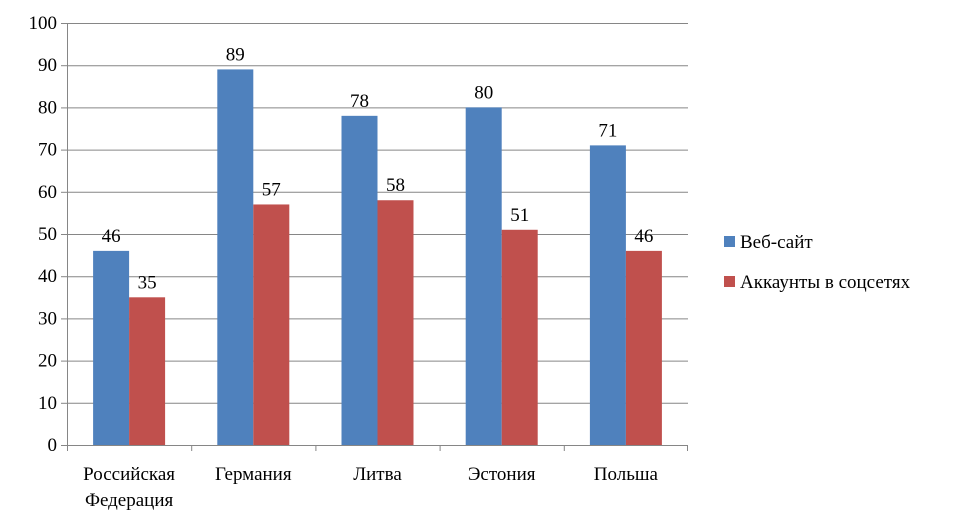 This screenshot has height=530, width=967. What do you see at coordinates (271, 189) in the screenshot?
I see `data-label-social-1: 57` at bounding box center [271, 189].